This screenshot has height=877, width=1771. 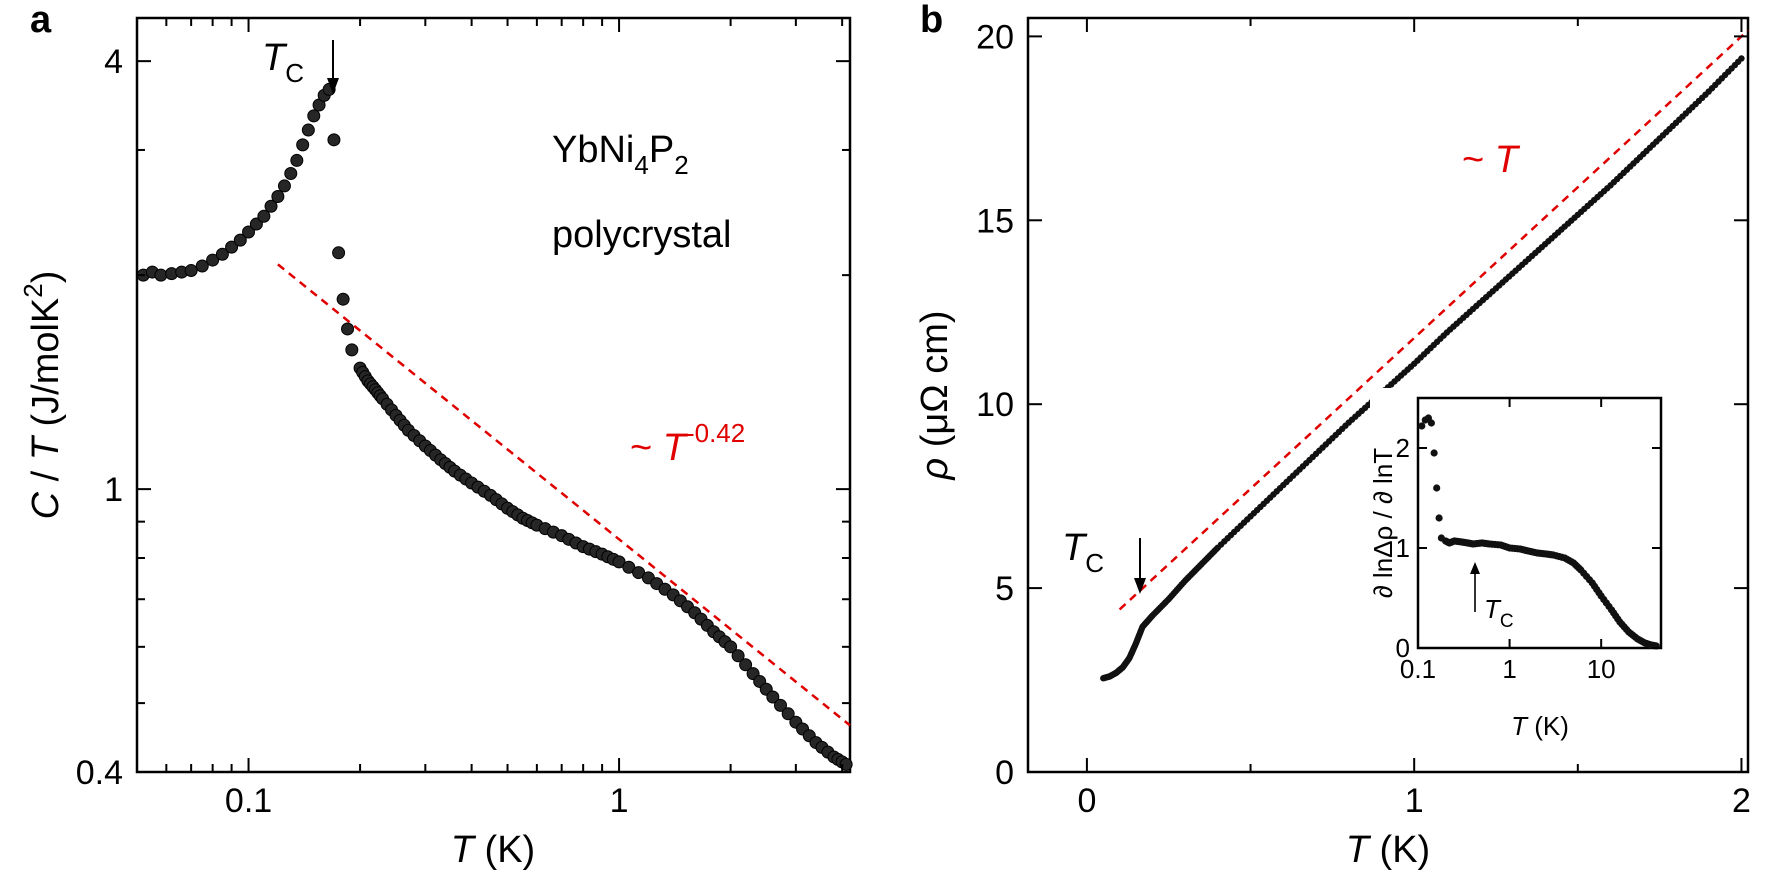 What do you see at coordinates (619, 801) in the screenshot?
I see `panel-a-xtick-label: 1` at bounding box center [619, 801].